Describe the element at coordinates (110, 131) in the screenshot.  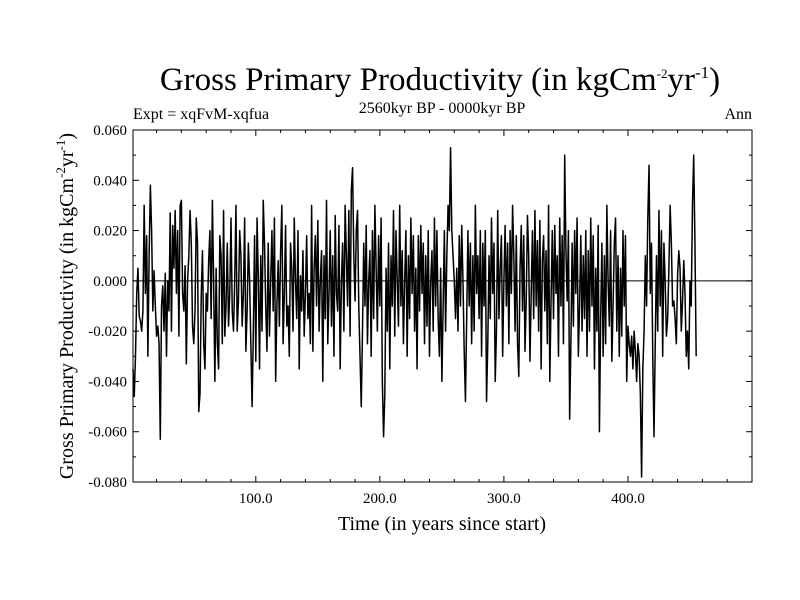
I see `y-tick-label: 0.060` at that location.